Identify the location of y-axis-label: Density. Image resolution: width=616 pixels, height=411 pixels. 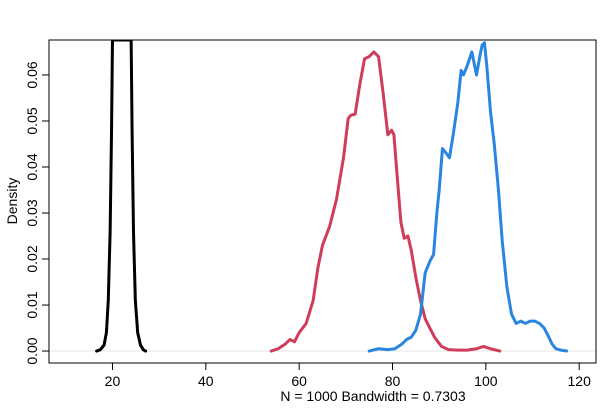
(12, 201).